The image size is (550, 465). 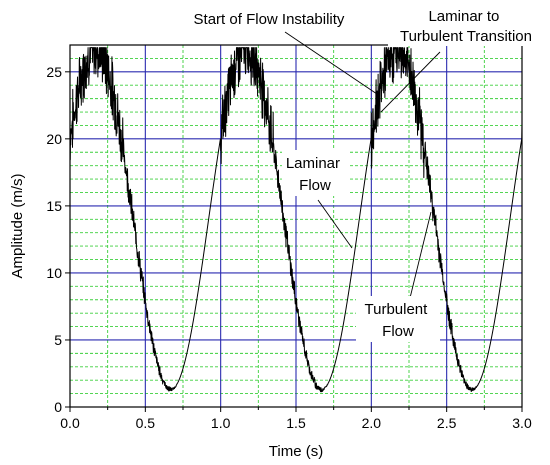 I want to click on x-tick-label: 0.5, so click(x=146, y=423).